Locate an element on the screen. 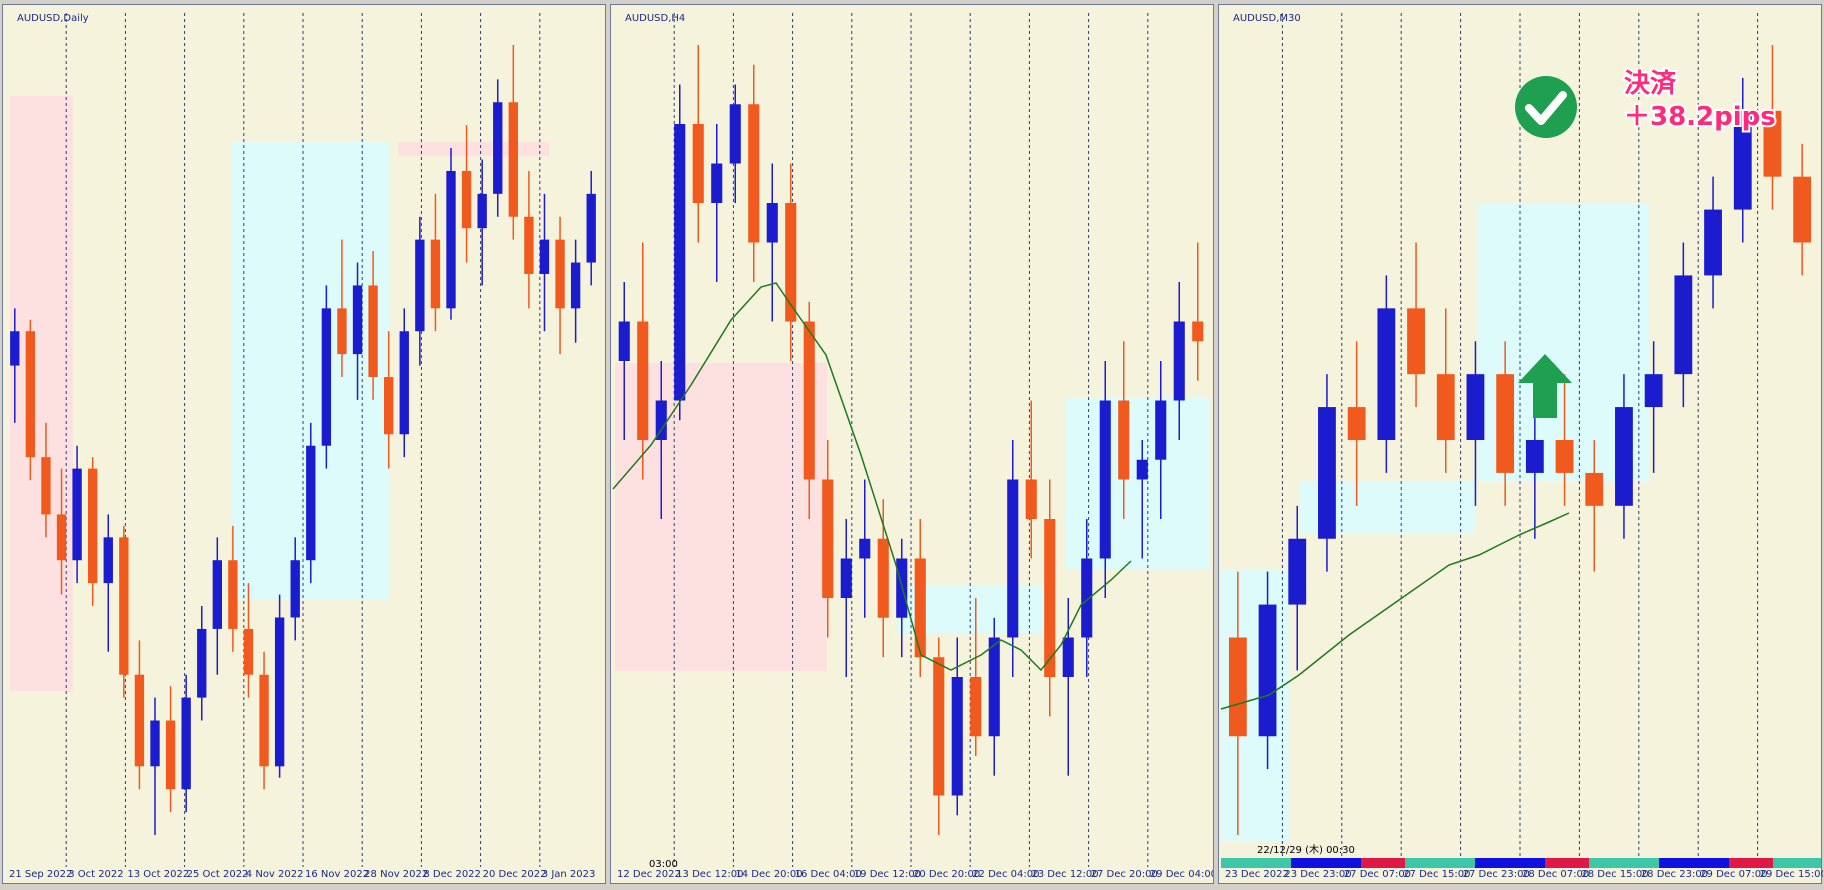 The height and width of the screenshot is (890, 1824). x-tick-label: 28 Nov 2022 is located at coordinates (396, 874).